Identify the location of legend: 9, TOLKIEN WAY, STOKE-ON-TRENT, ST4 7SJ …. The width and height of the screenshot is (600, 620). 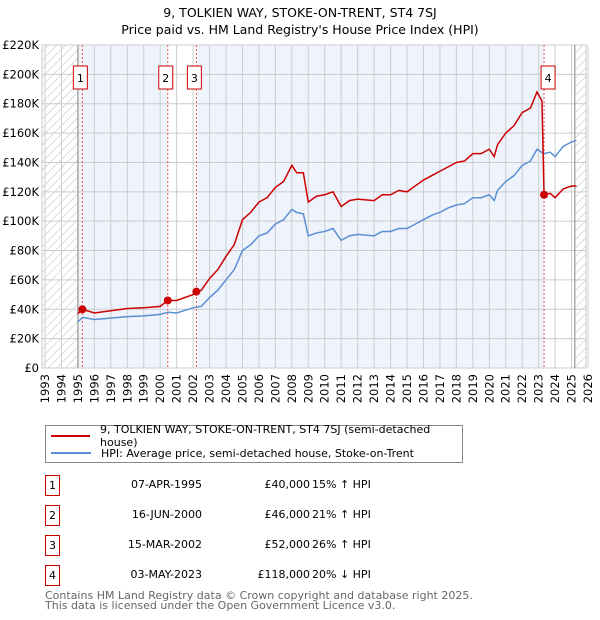
(254, 443).